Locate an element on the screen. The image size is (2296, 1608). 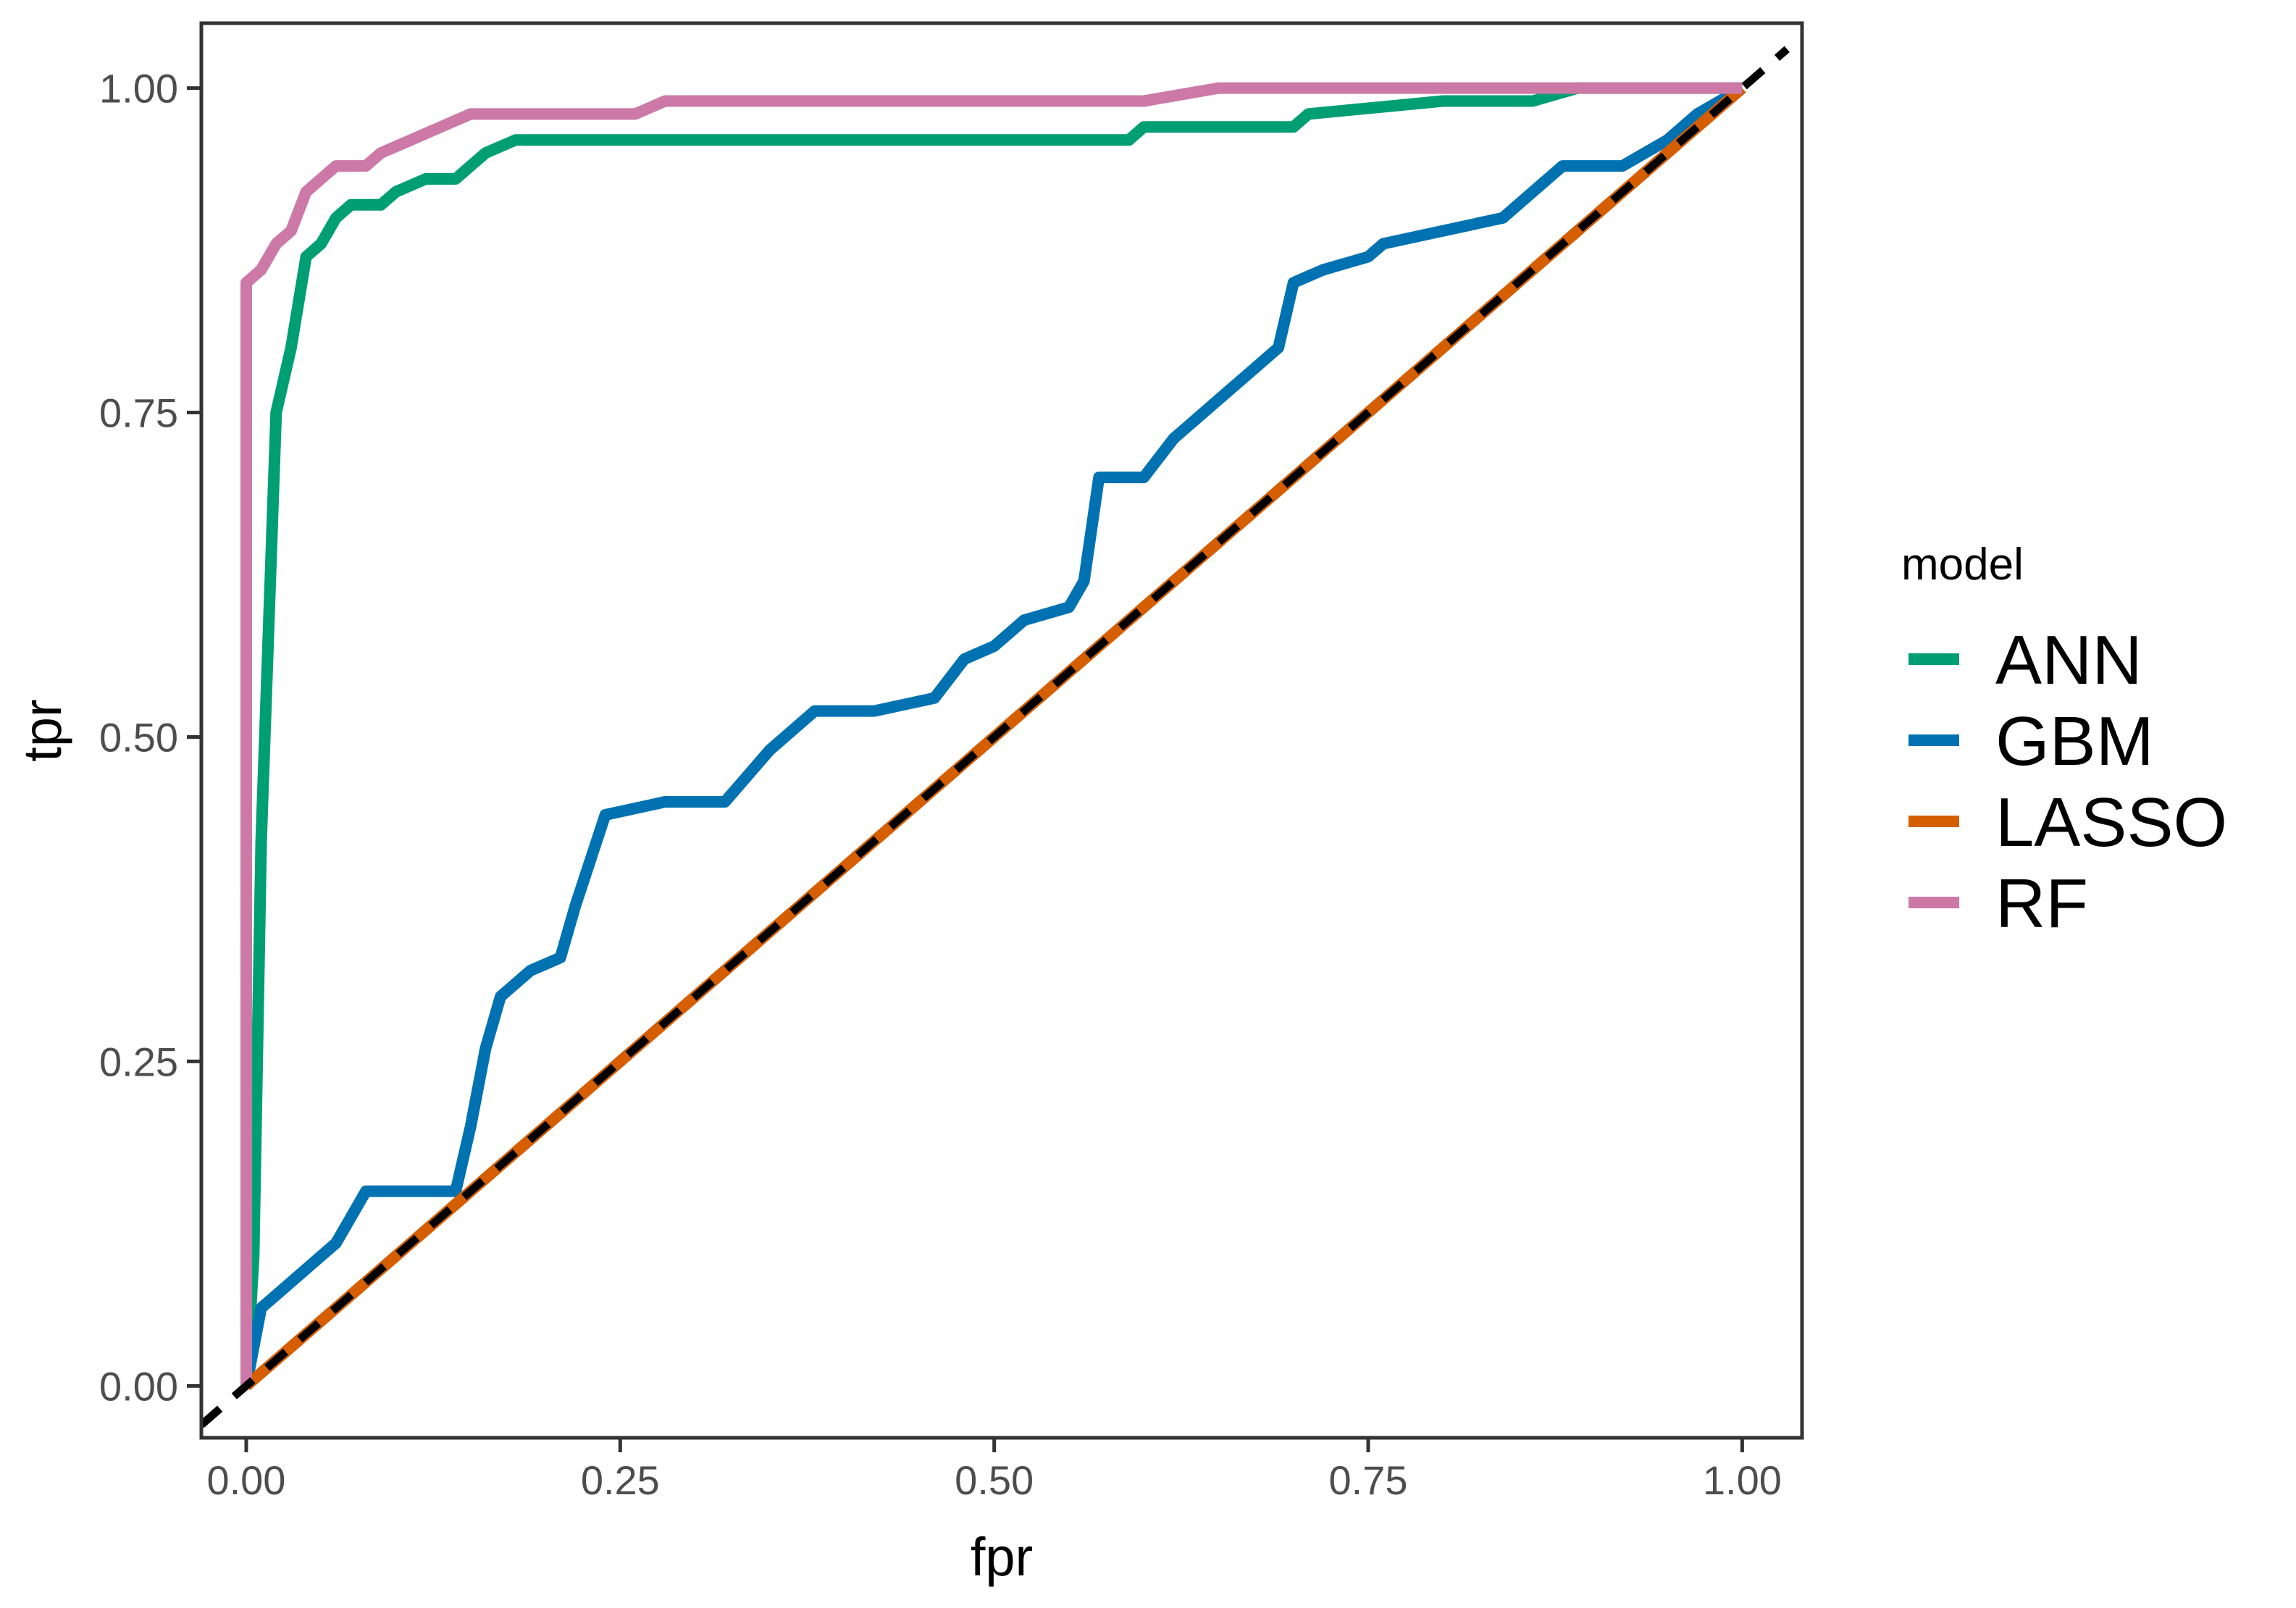
x-tick-label: 1.00 is located at coordinates (1742, 1480).